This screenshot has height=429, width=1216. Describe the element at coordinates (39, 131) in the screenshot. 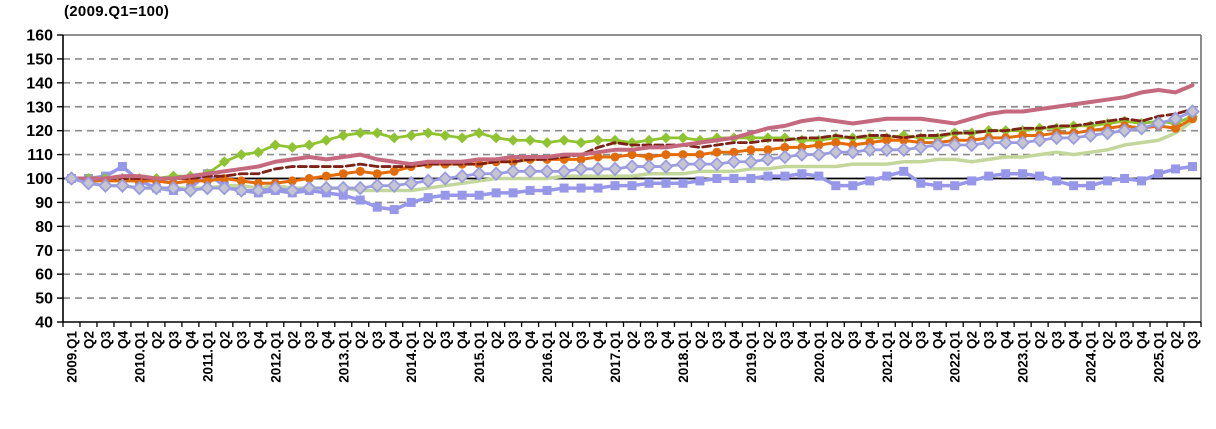

I see `y-tick-label: 120` at that location.